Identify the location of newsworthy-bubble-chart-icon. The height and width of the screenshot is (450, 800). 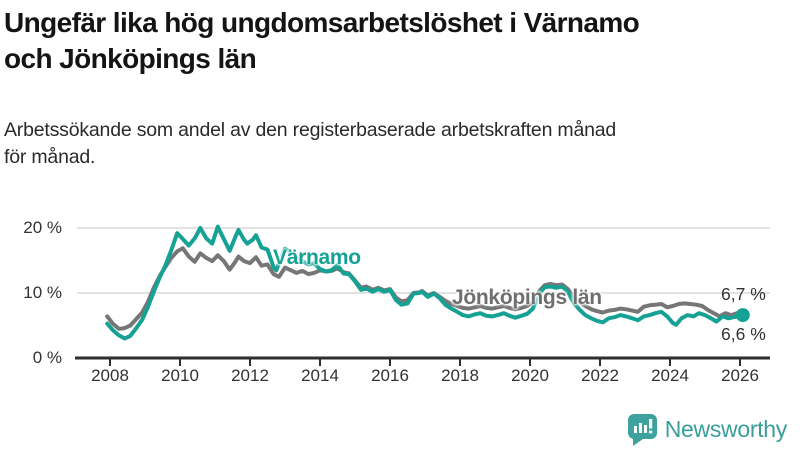
(642, 430).